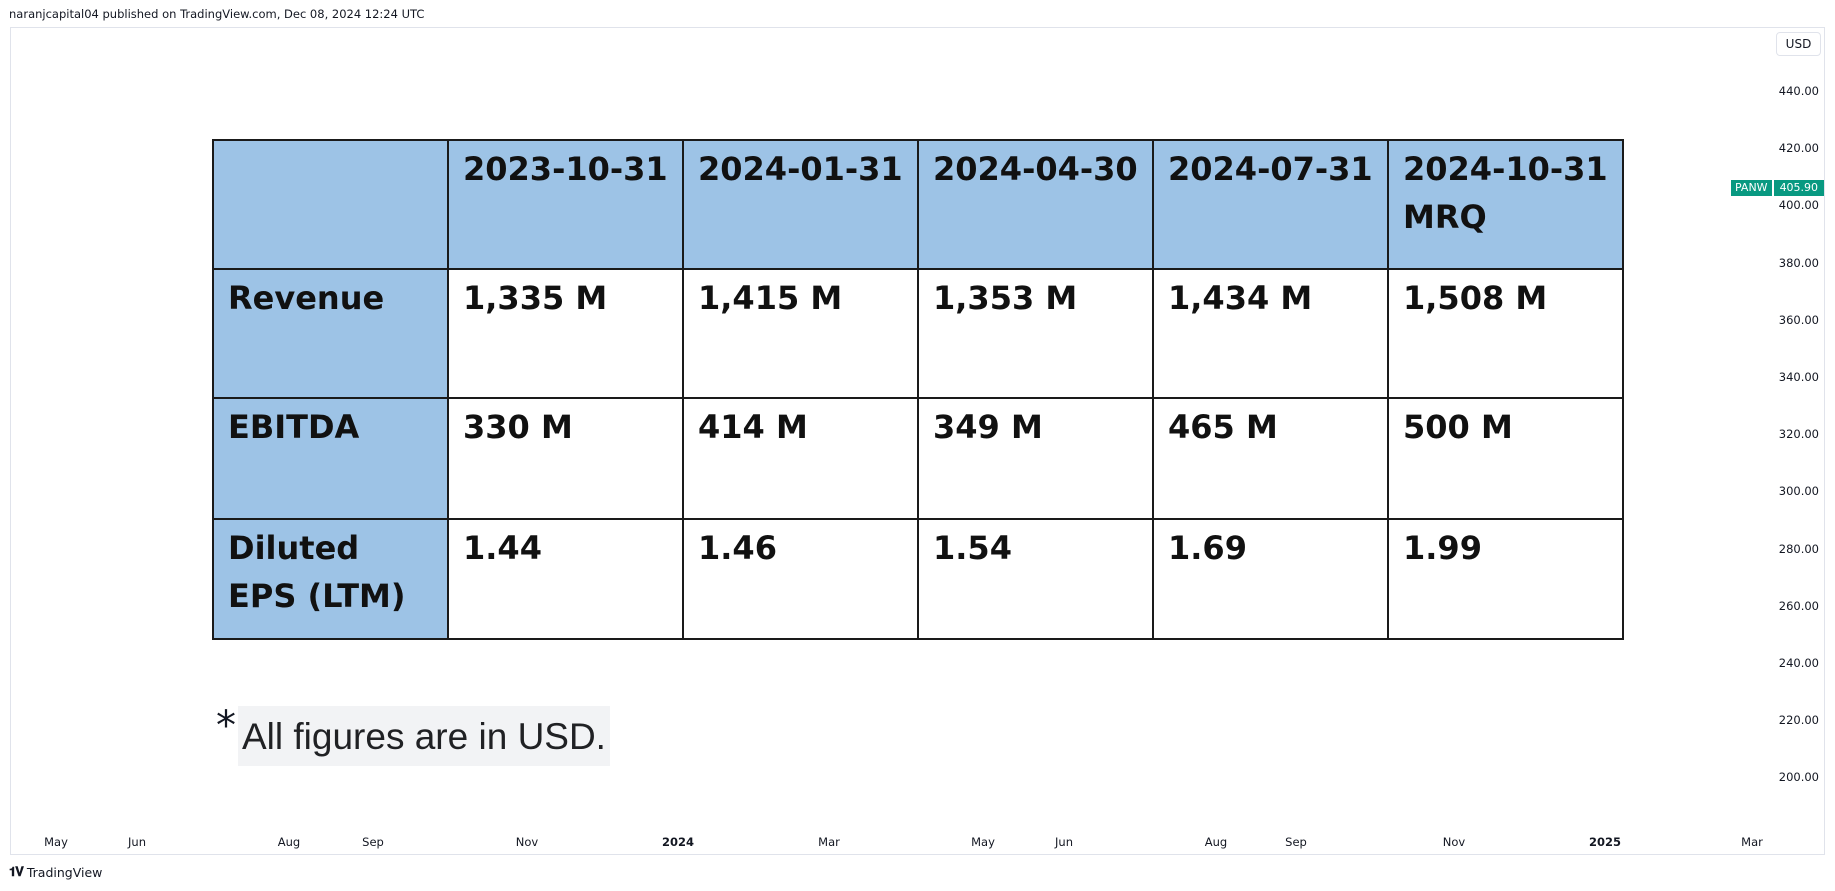  What do you see at coordinates (1505, 458) in the screenshot?
I see `table-cell: 500 M` at bounding box center [1505, 458].